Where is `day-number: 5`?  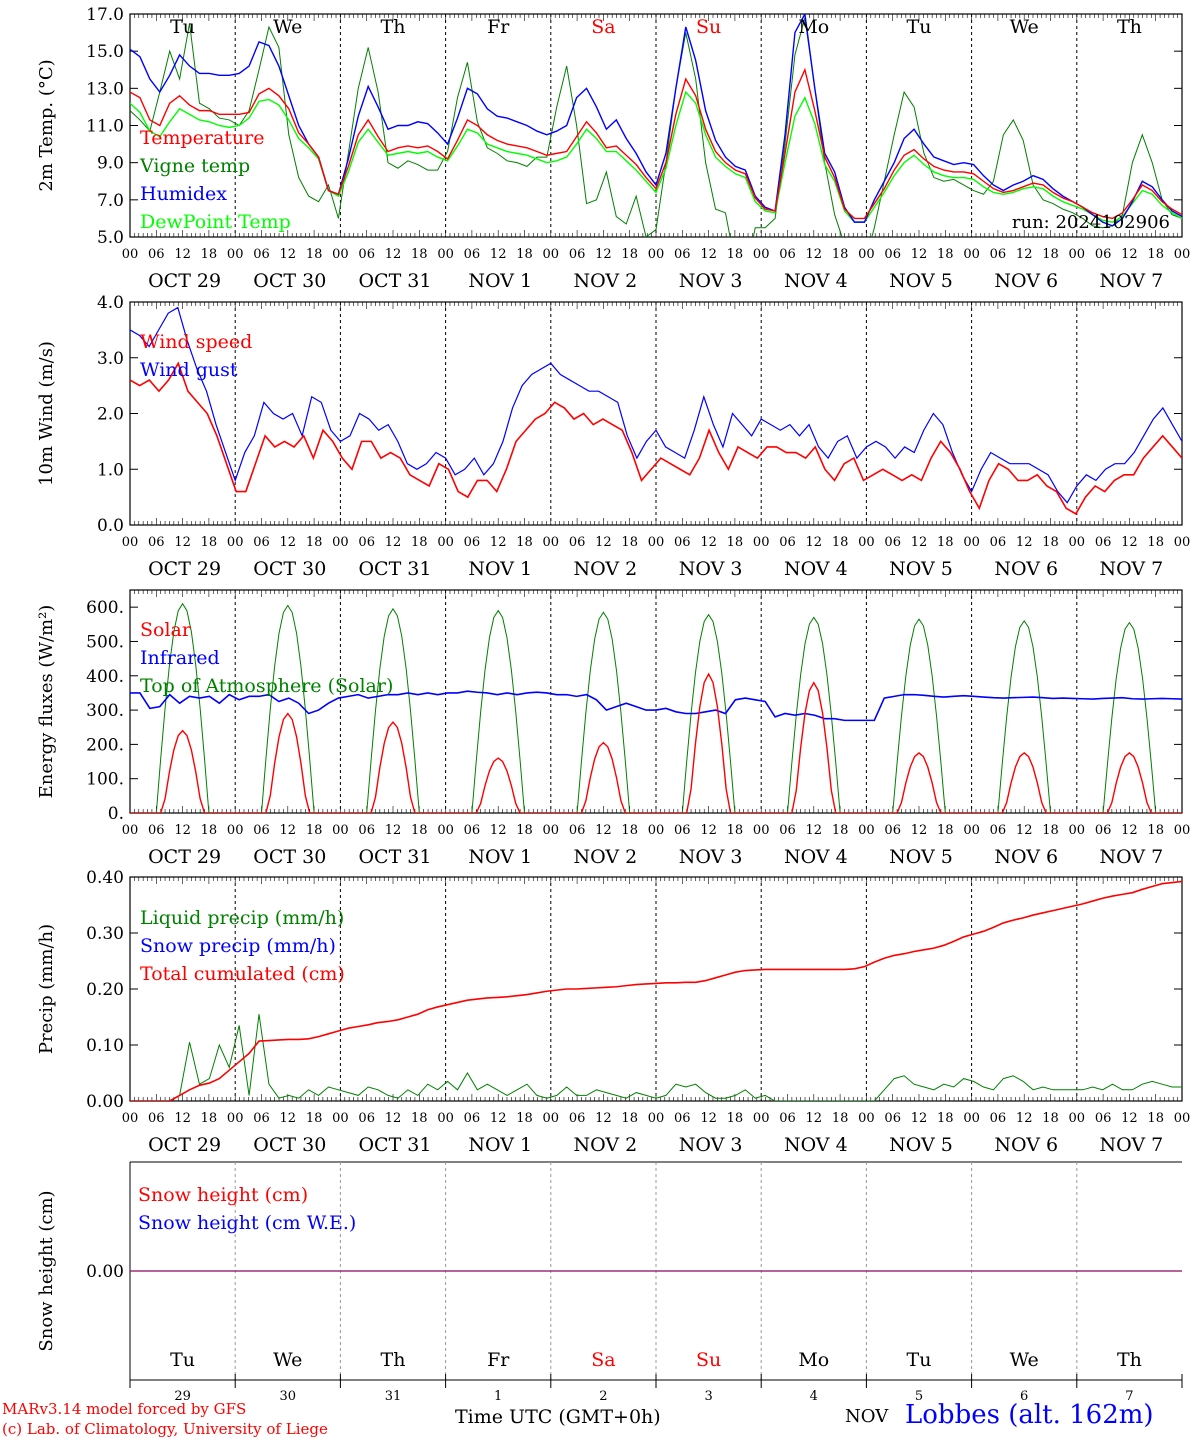 day-number: 5 is located at coordinates (919, 1396).